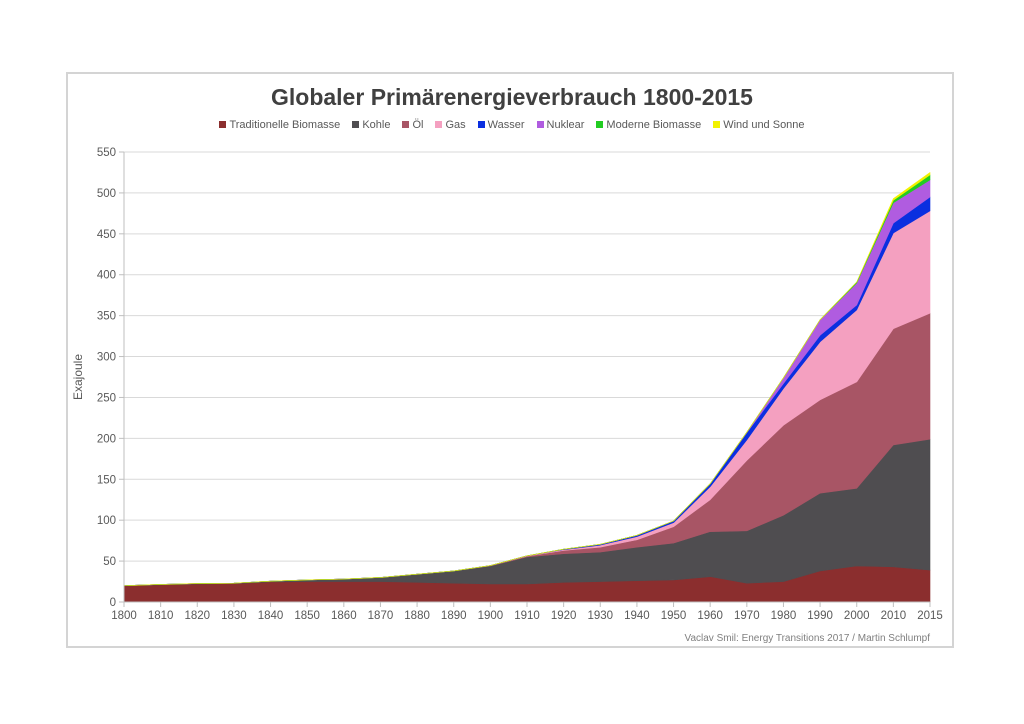  What do you see at coordinates (106, 358) in the screenshot?
I see `y-tick-label: 300` at bounding box center [106, 358].